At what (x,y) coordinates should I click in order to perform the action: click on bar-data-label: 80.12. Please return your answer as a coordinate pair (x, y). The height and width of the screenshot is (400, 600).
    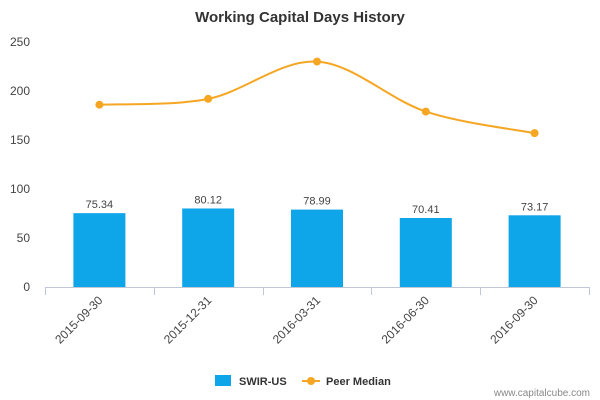
    Looking at the image, I should click on (208, 200).